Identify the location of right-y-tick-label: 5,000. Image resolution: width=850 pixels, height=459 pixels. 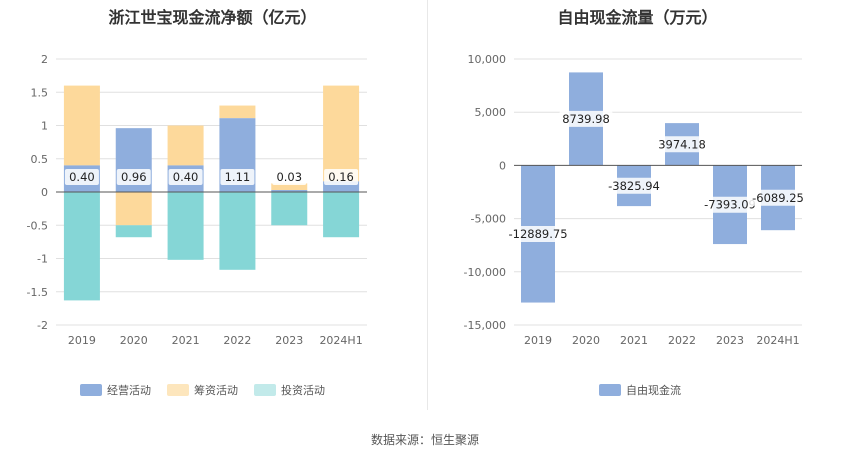
(491, 112).